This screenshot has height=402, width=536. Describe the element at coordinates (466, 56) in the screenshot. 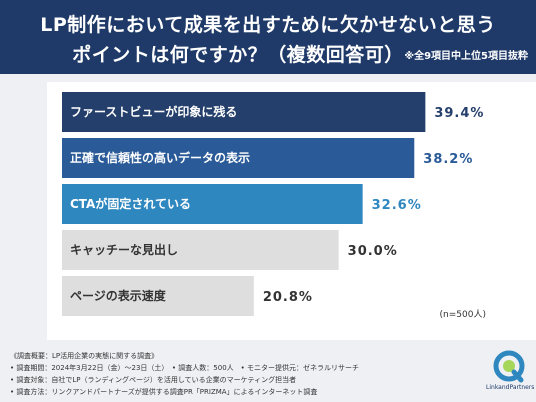

I see `title-note: ※全9項目中上位5項目抜粋` at that location.